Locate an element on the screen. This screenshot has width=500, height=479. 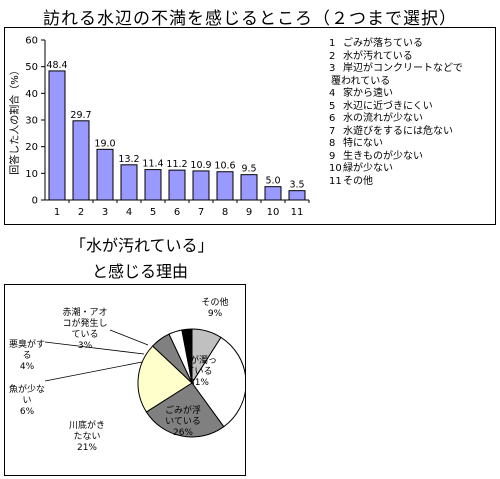
bar-value-label: 13.2 is located at coordinates (128, 159).